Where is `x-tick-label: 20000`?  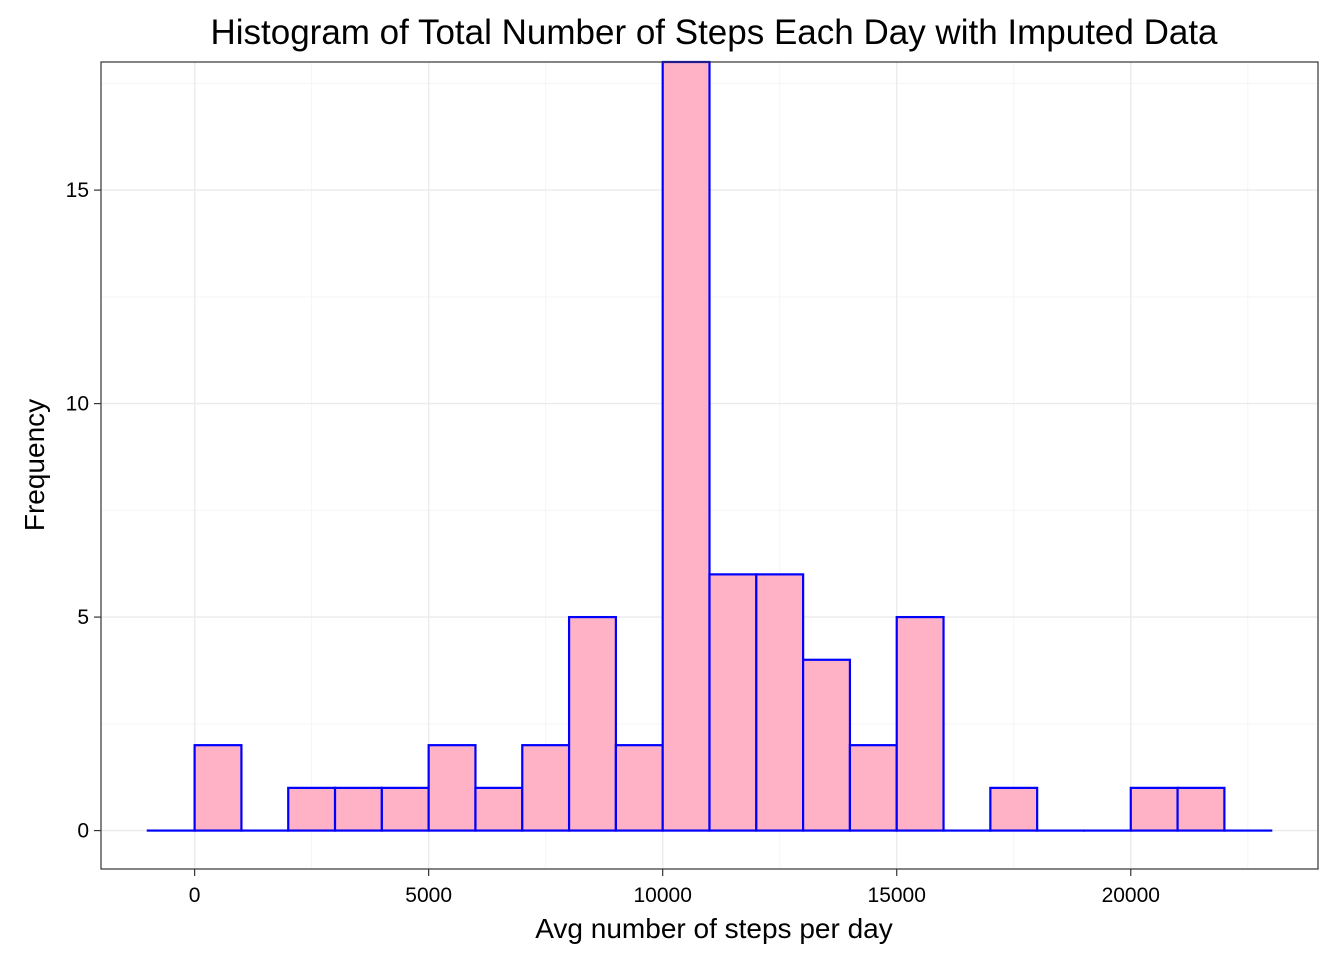
x-tick-label: 20000 is located at coordinates (1131, 895).